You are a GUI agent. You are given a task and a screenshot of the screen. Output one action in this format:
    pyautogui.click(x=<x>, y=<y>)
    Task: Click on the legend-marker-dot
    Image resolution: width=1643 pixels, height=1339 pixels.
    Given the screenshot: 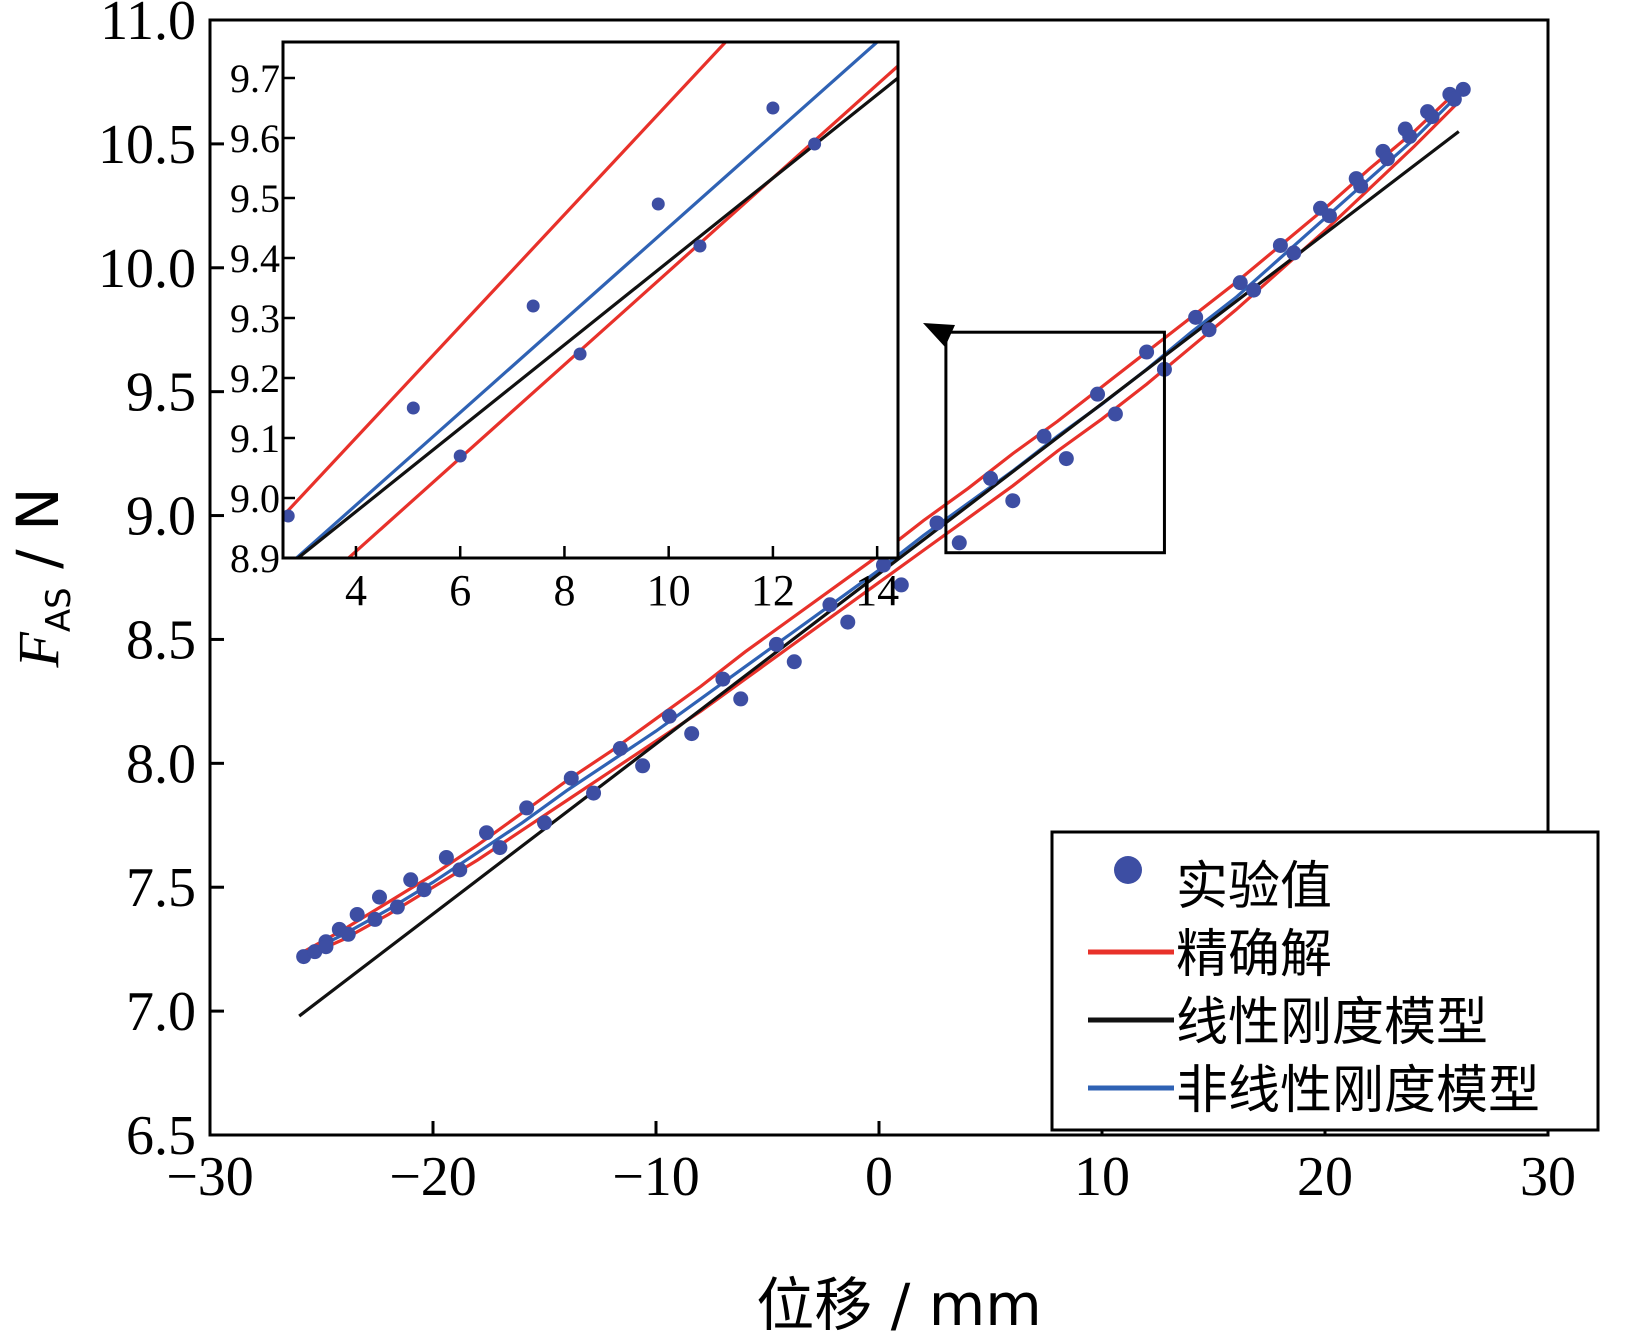 What is the action you would take?
    pyautogui.click(x=1128, y=870)
    